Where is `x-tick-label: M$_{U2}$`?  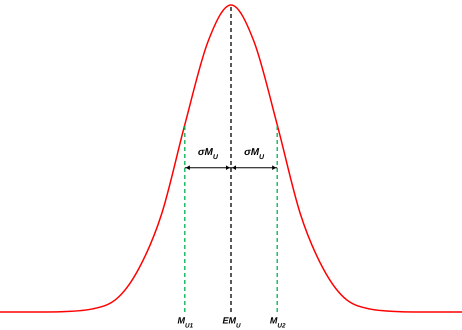
x-tick-label: M$_{U2}$ is located at coordinates (278, 322).